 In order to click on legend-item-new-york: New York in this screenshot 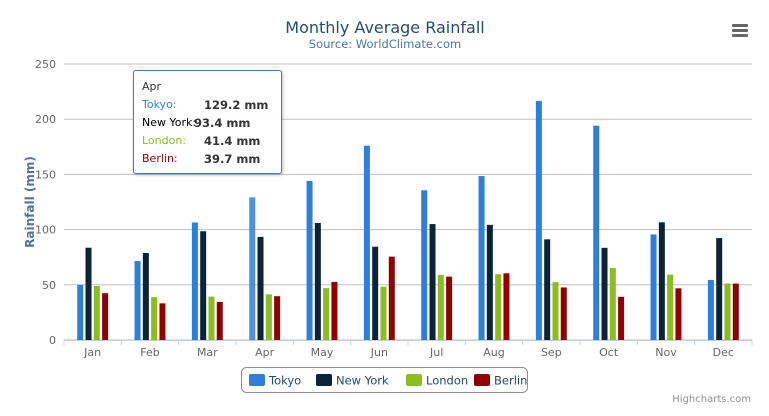, I will do `click(362, 381)`.